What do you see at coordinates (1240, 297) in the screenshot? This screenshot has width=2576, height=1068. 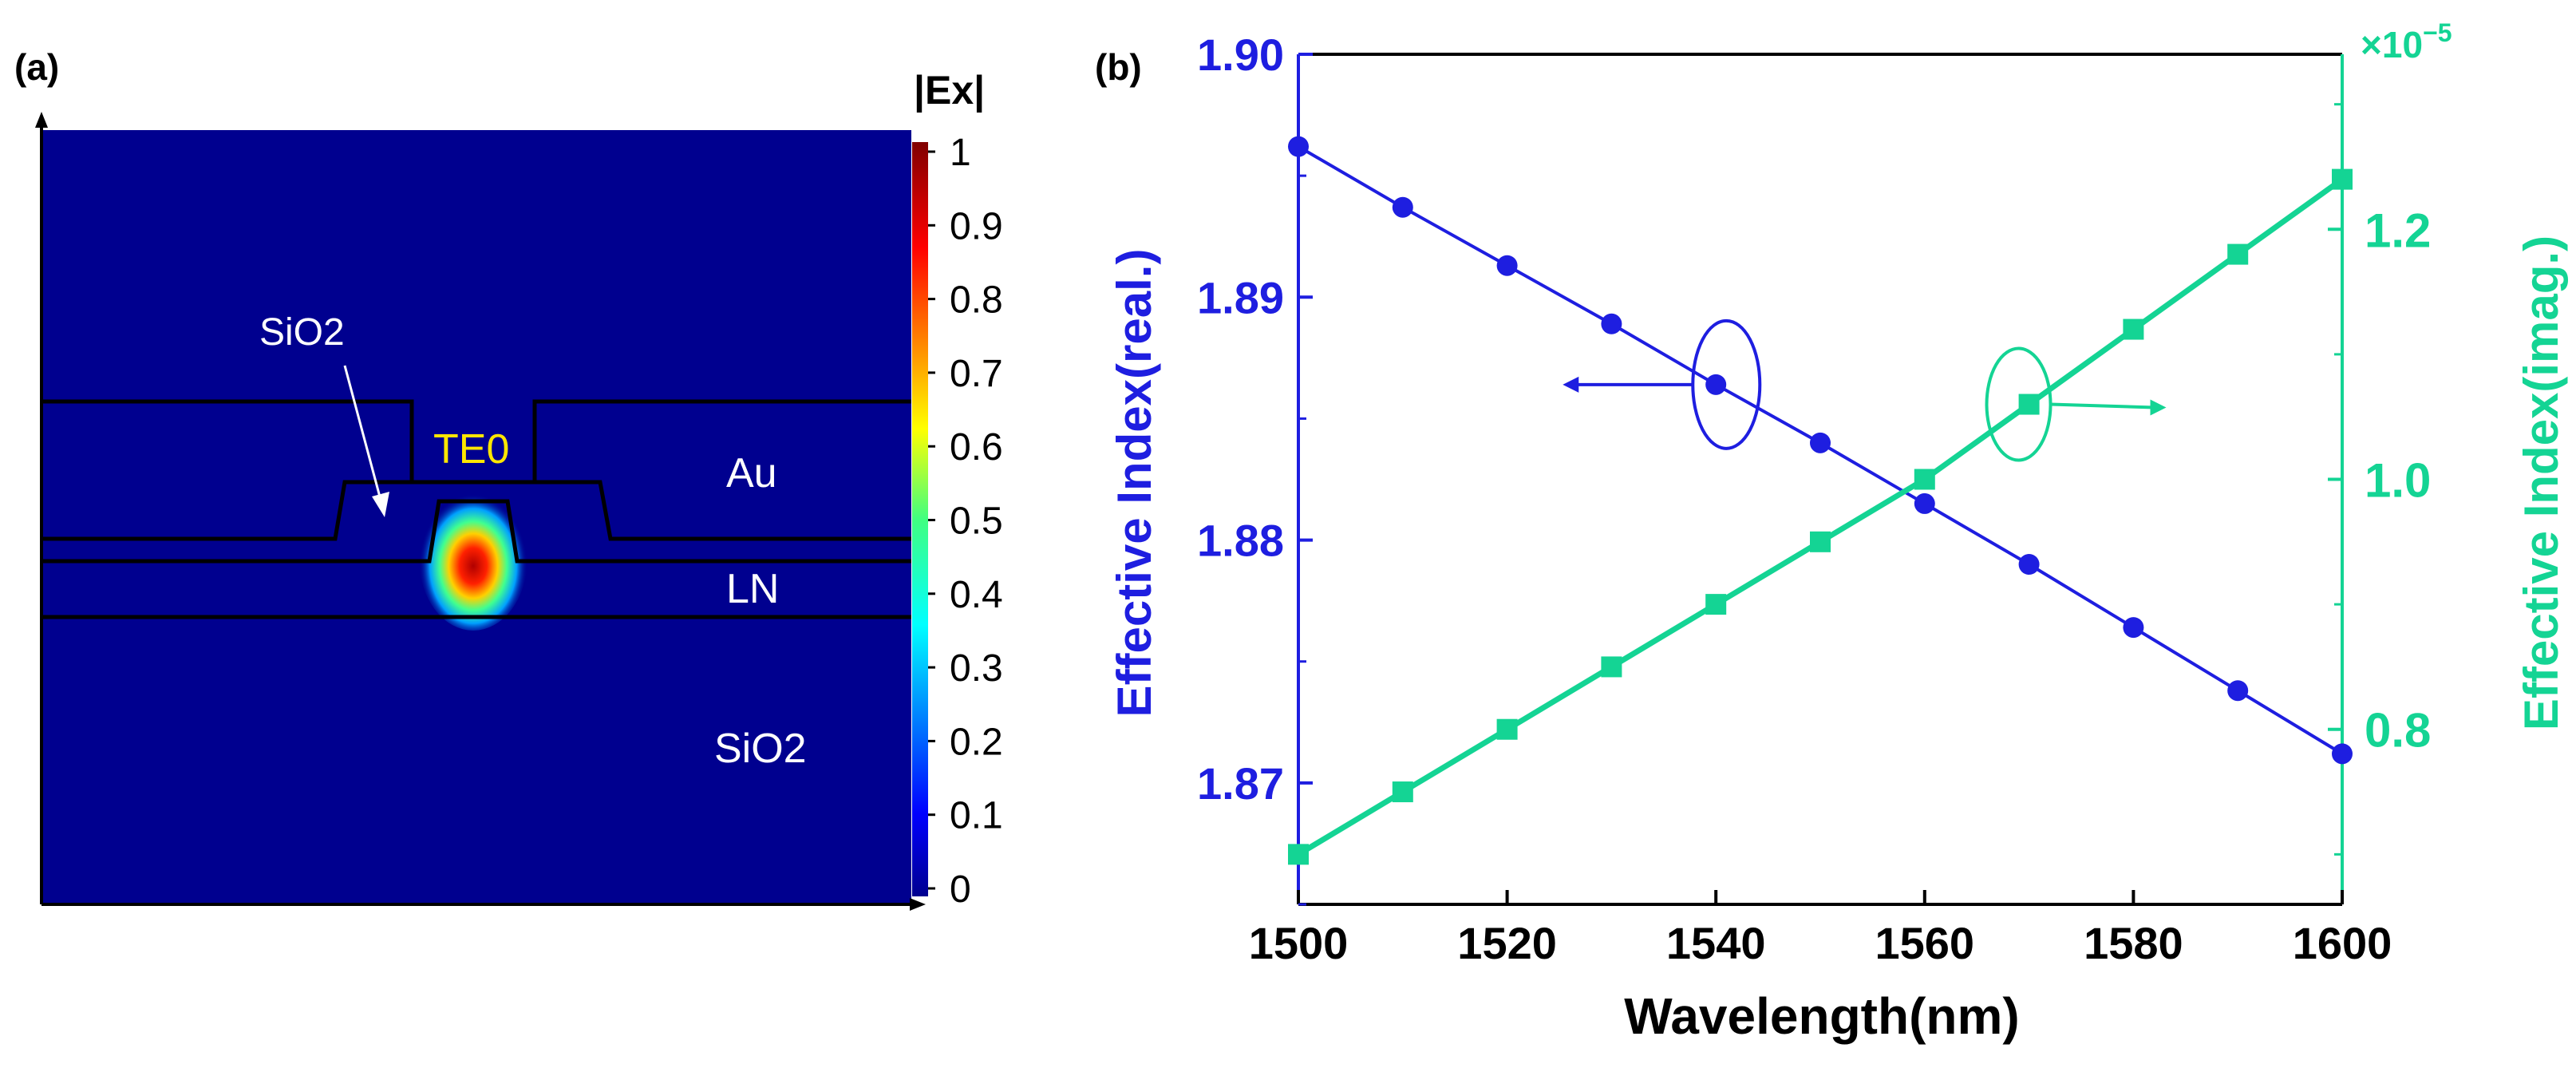 I see `left-tick-label: 1.89` at bounding box center [1240, 297].